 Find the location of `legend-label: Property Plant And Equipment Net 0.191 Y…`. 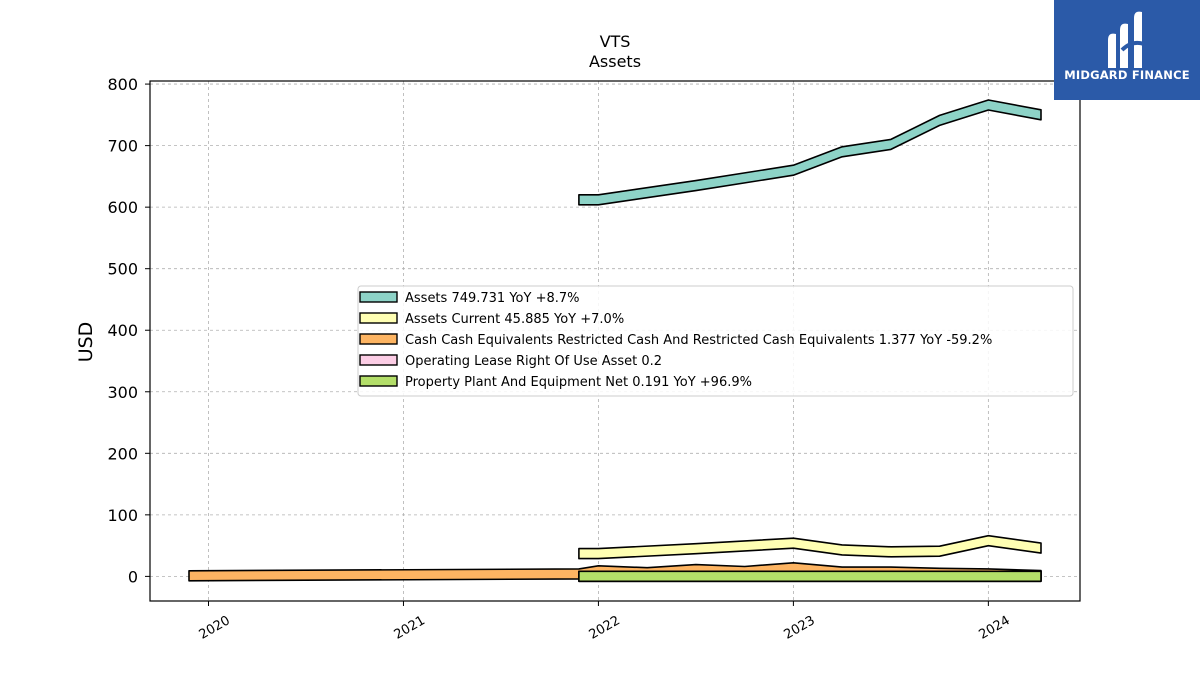

legend-label: Property Plant And Equipment Net 0.191 Y… is located at coordinates (578, 382).